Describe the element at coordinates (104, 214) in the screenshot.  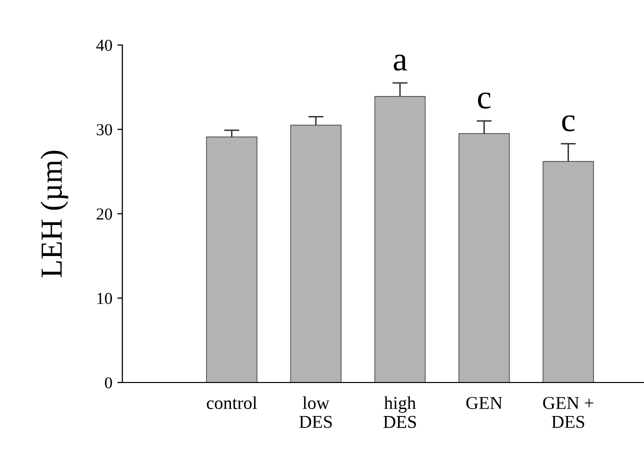
I see `y-tick-label: 20` at that location.